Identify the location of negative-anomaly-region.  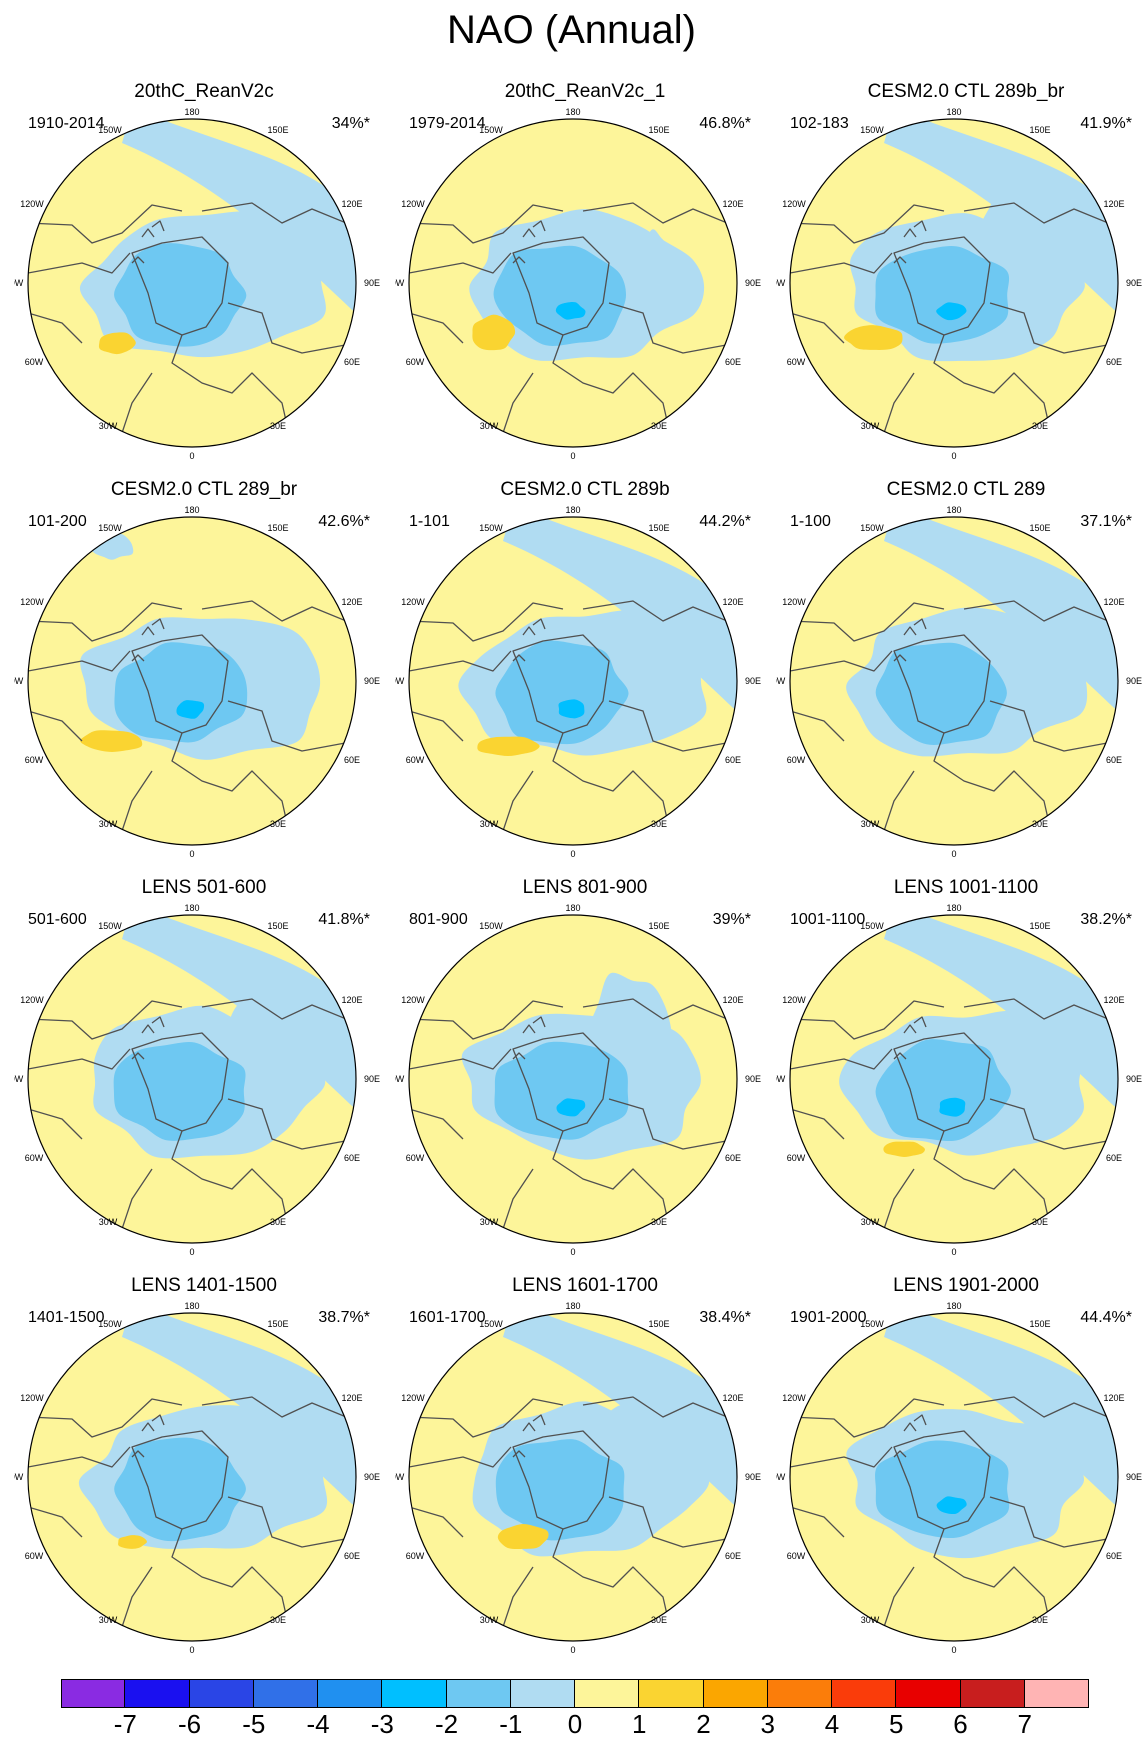
(1026, 673).